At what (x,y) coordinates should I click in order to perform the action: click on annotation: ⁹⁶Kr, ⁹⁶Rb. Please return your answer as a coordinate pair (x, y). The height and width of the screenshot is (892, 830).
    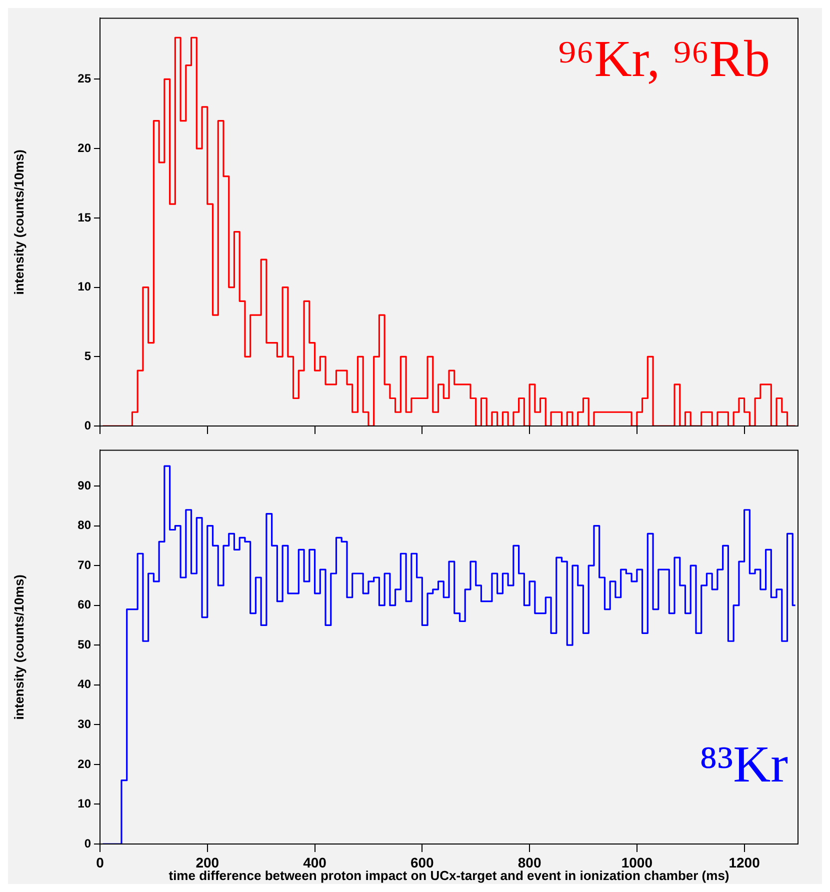
    Looking at the image, I should click on (664, 59).